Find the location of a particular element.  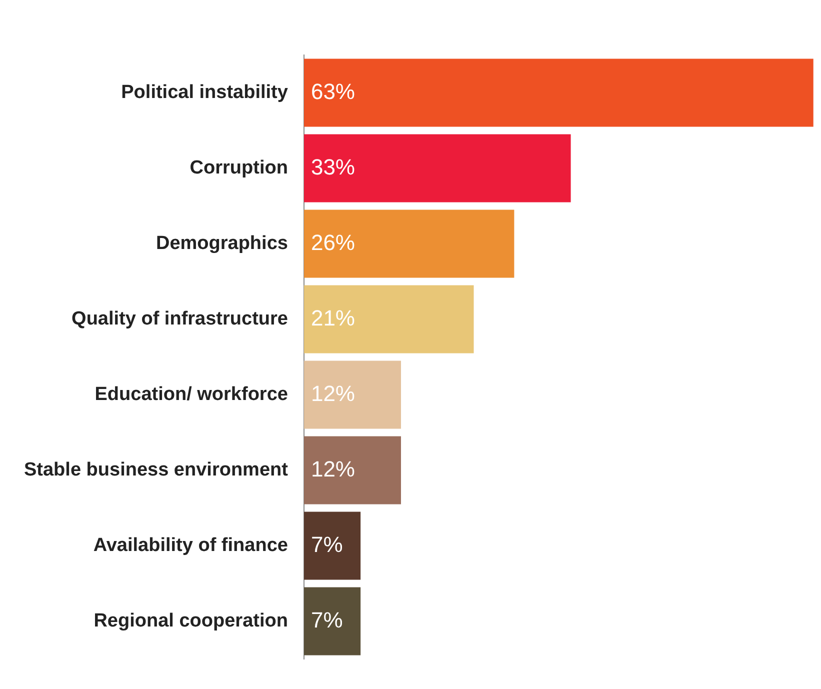

data-label: 26% is located at coordinates (333, 242).